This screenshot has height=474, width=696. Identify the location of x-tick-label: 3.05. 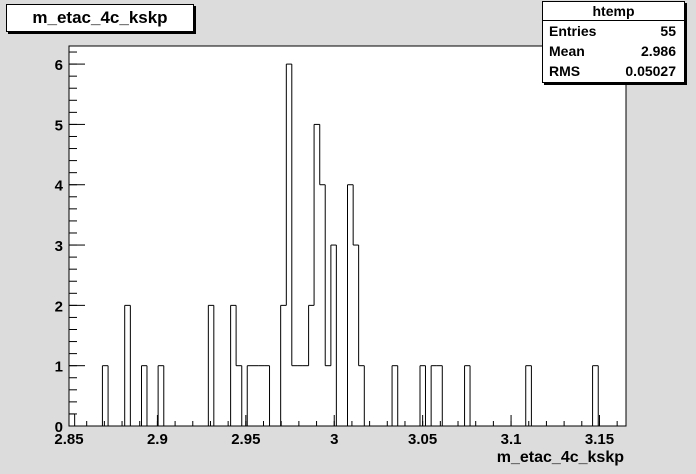
(422, 439).